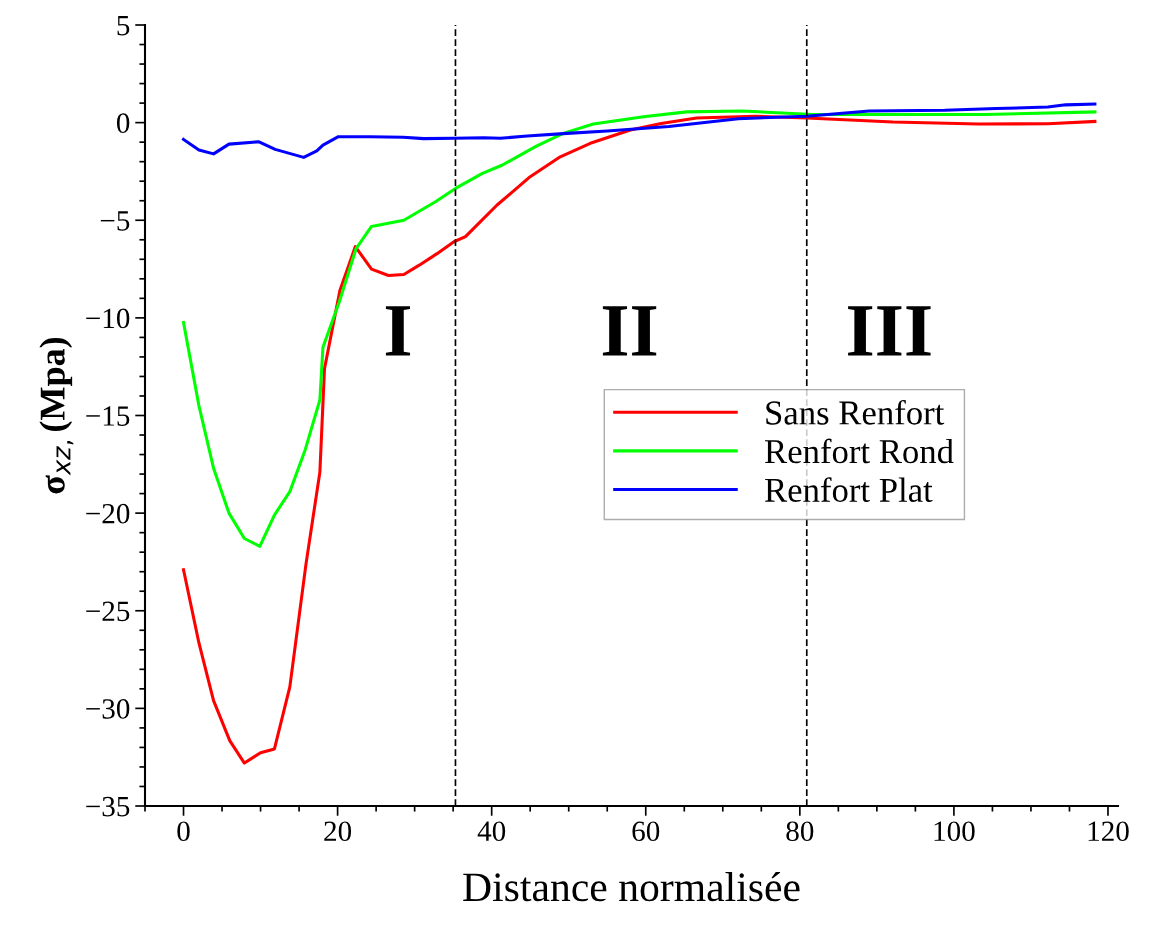 This screenshot has height=931, width=1151. What do you see at coordinates (855, 412) in the screenshot?
I see `legend-label: Sans Renfort` at bounding box center [855, 412].